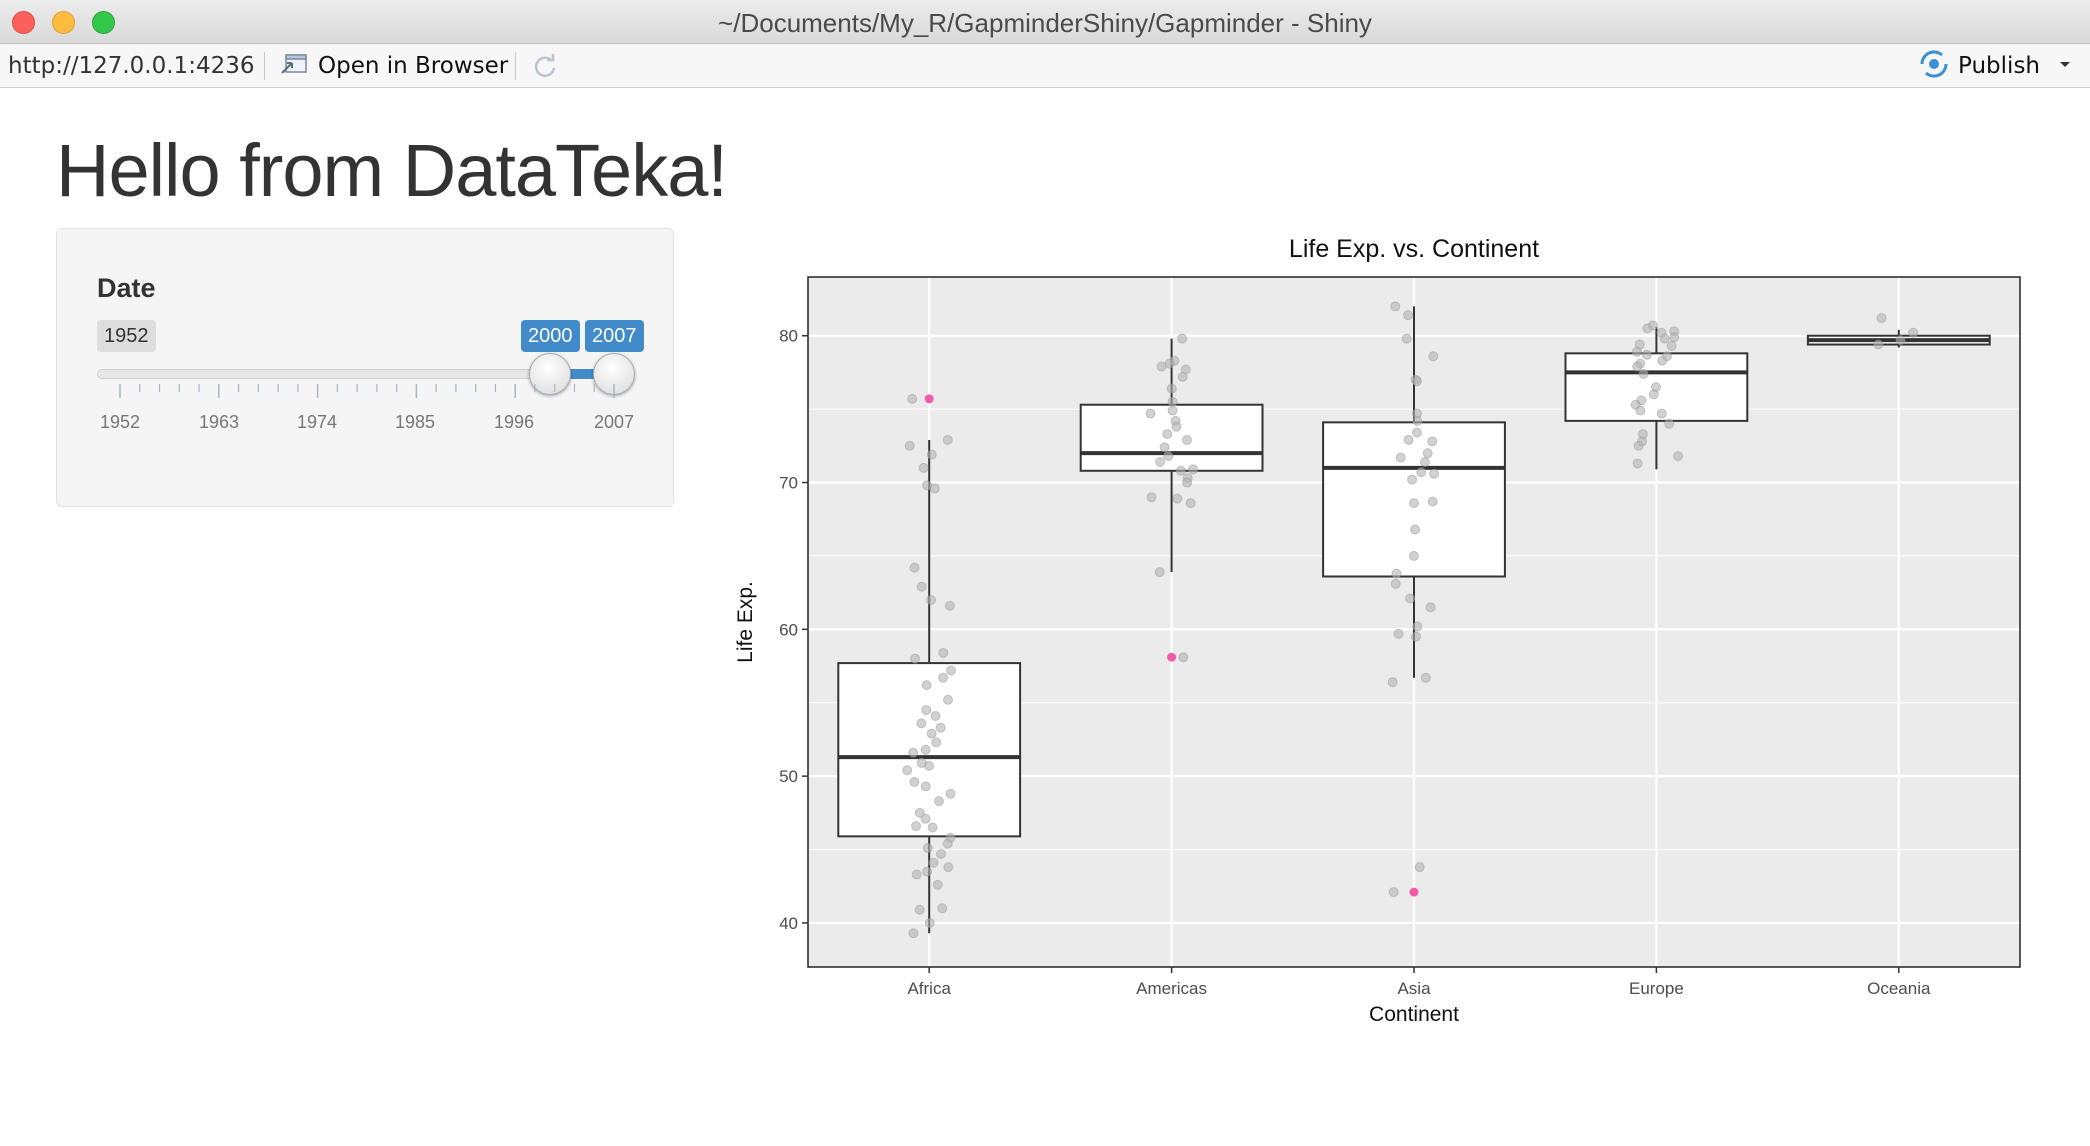 The image size is (2090, 1146). Describe the element at coordinates (63, 22) in the screenshot. I see `window-minimize-button` at that location.